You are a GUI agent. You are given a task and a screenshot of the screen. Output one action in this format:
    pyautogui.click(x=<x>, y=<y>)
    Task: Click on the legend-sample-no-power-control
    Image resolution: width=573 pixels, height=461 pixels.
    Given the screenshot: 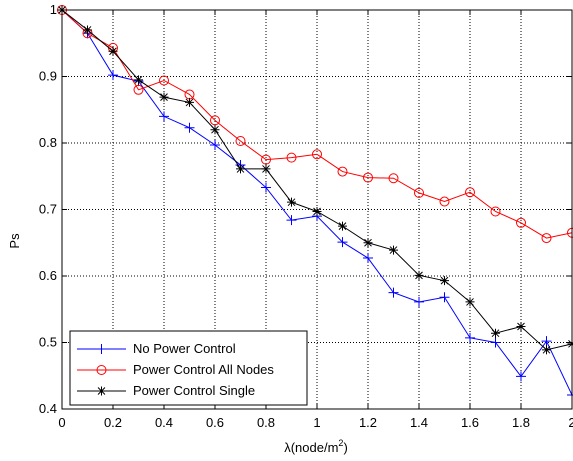 What is the action you would take?
    pyautogui.click(x=101, y=349)
    